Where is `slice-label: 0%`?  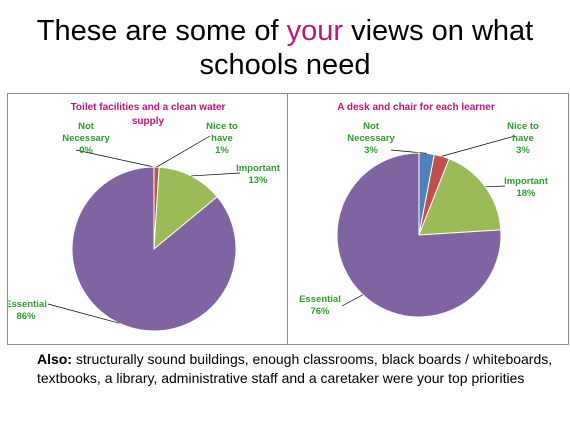 slice-label: 0% is located at coordinates (86, 150).